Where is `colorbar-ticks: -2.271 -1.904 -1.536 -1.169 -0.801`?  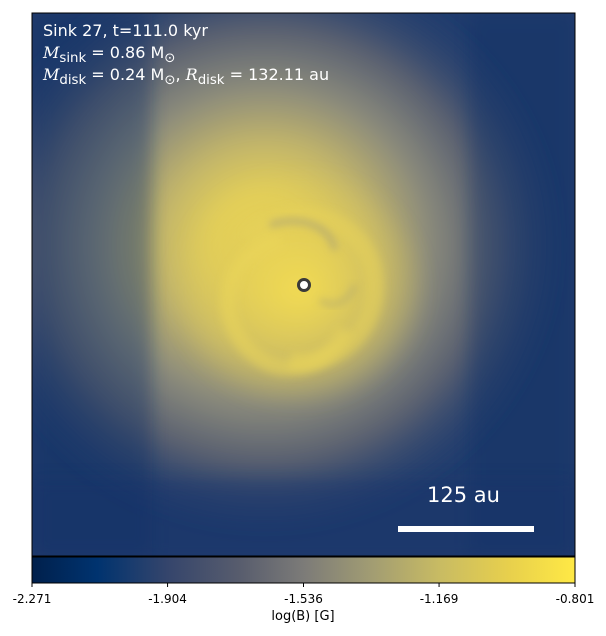 colorbar-ticks: -2.271 -1.904 -1.536 -1.169 -0.801 is located at coordinates (304, 594).